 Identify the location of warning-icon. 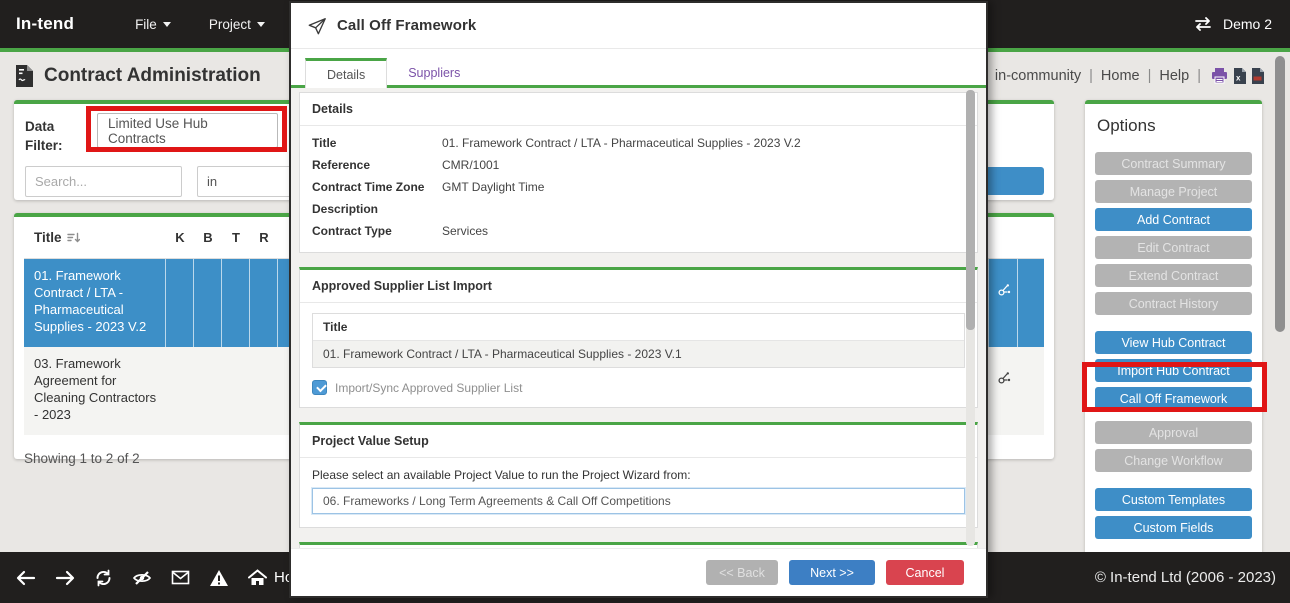
(219, 578).